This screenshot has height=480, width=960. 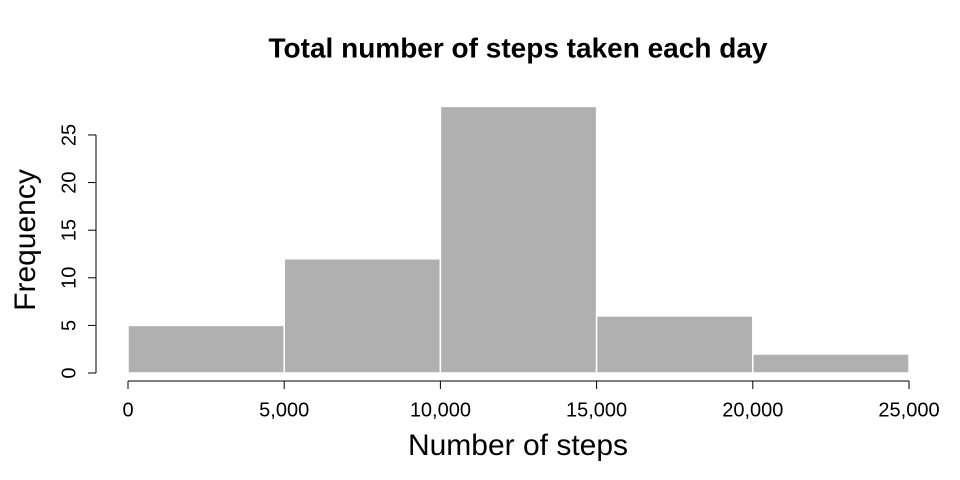 What do you see at coordinates (69, 135) in the screenshot?
I see `y-tick-label: 25` at bounding box center [69, 135].